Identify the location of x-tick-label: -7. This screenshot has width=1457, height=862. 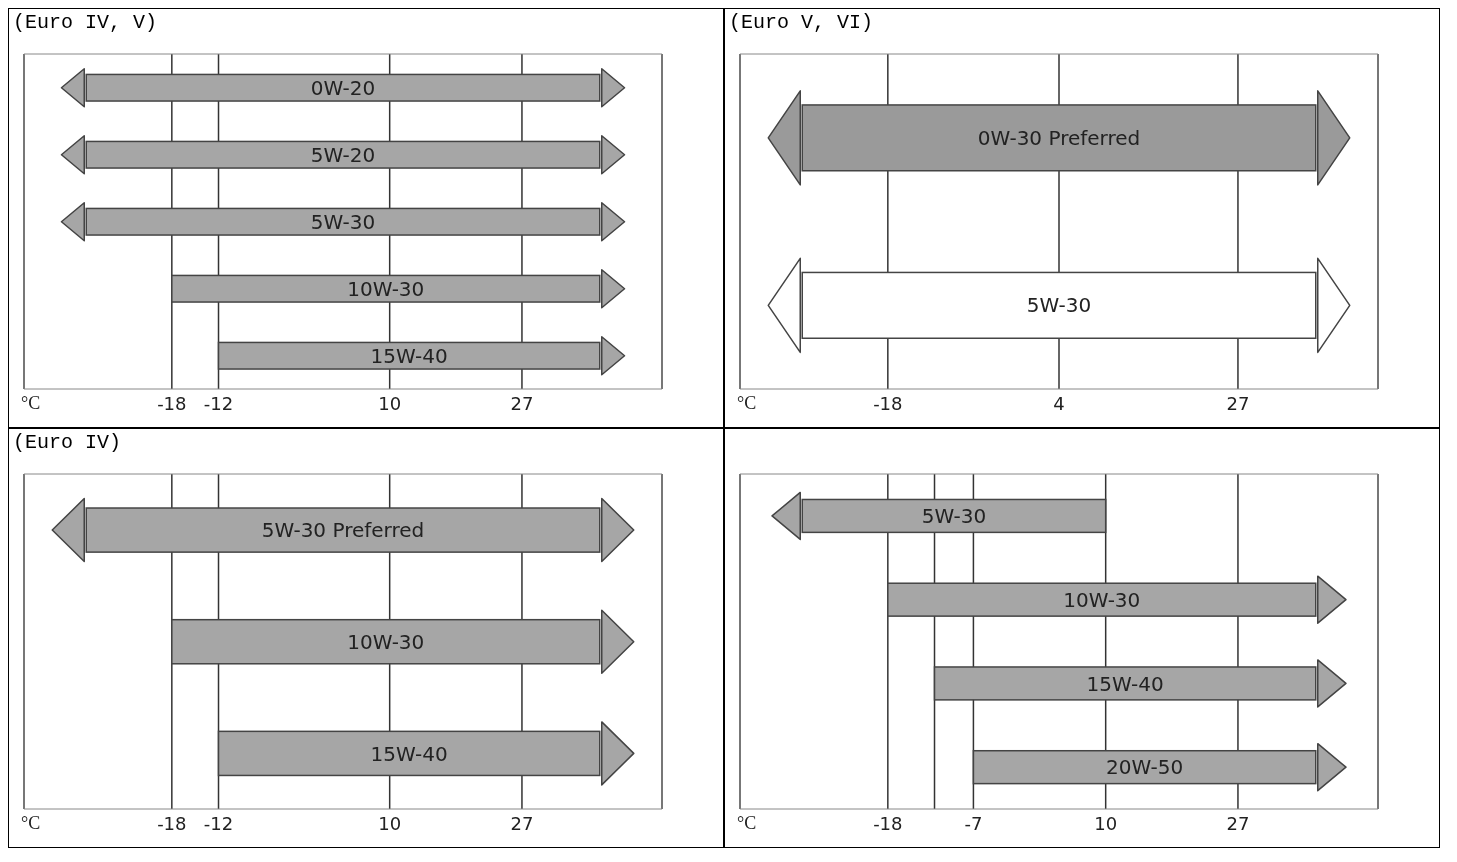
(973, 823).